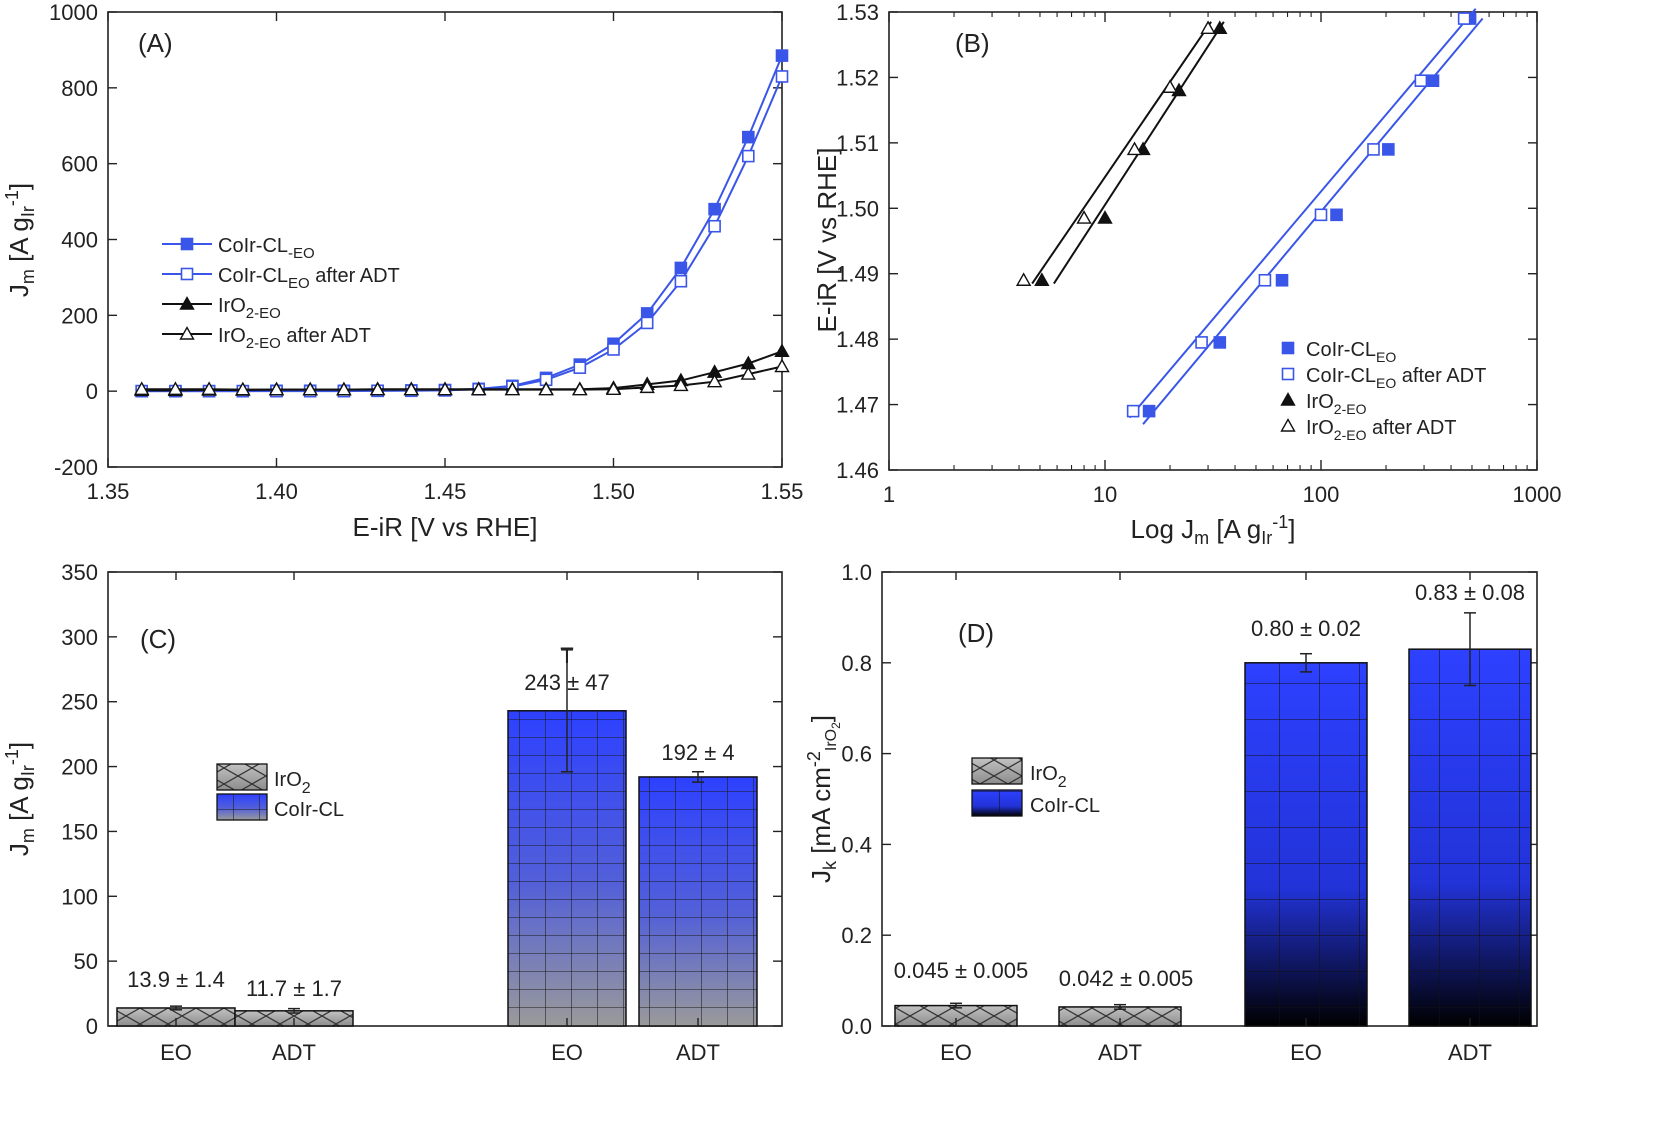 The image size is (1654, 1123). I want to click on panel-label-c: (C), so click(158, 639).